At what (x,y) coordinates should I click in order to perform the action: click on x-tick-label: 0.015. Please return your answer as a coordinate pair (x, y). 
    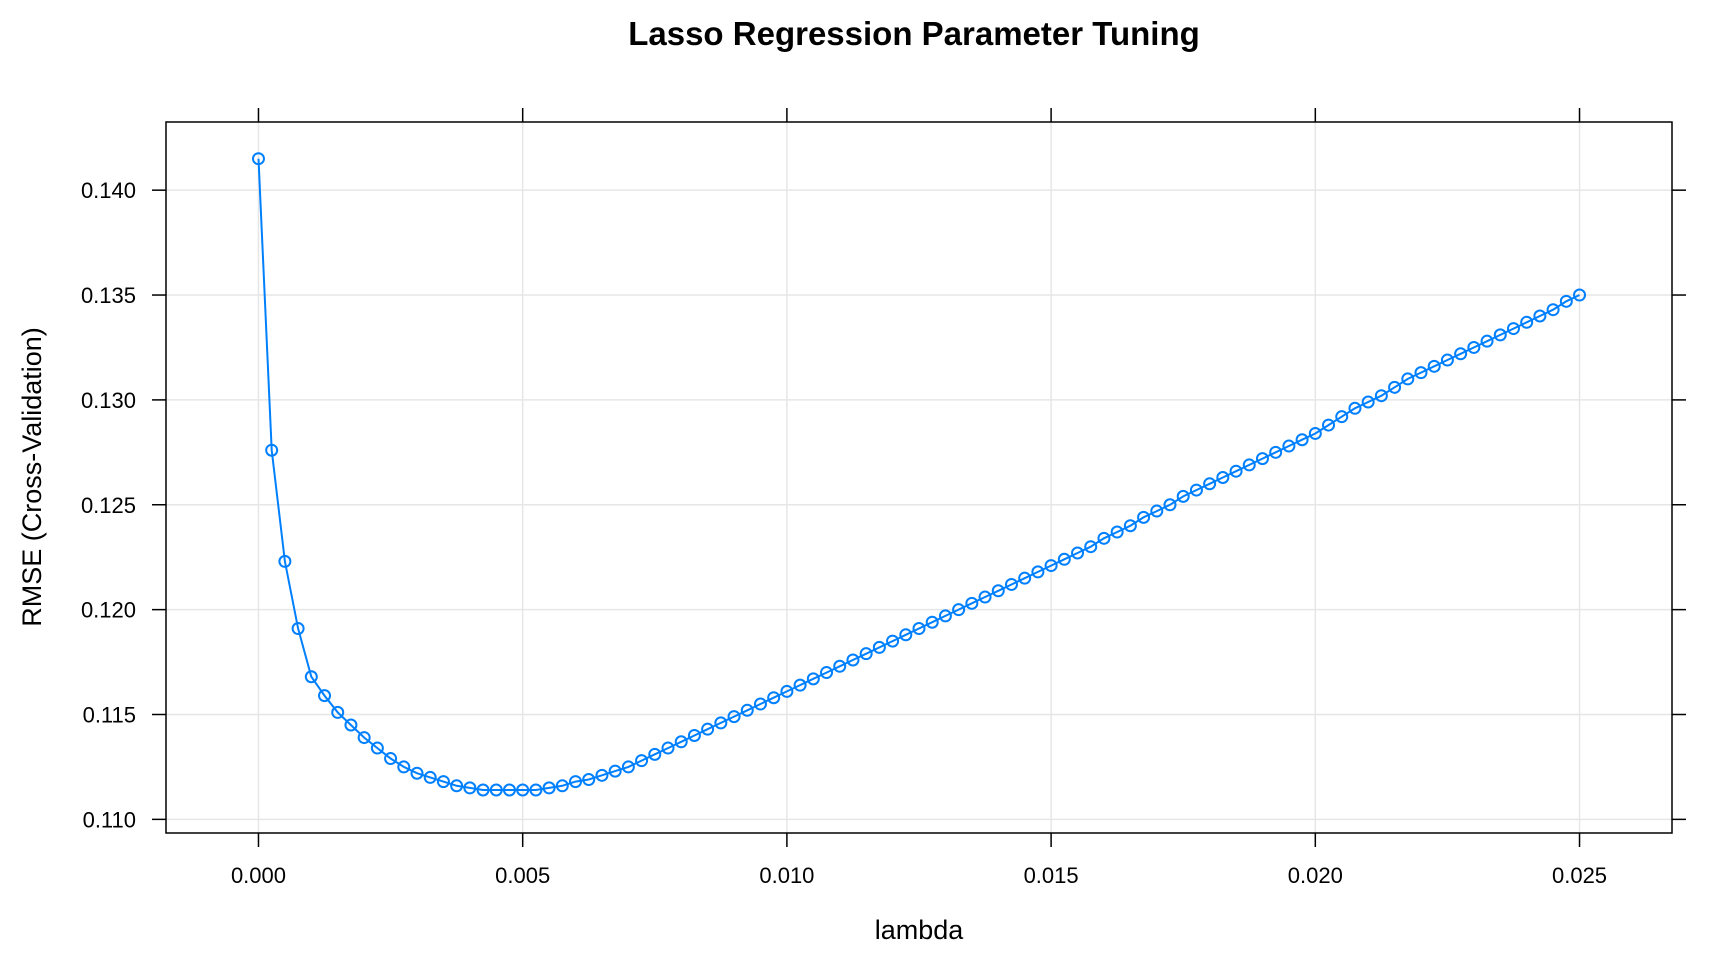
    Looking at the image, I should click on (1051, 875).